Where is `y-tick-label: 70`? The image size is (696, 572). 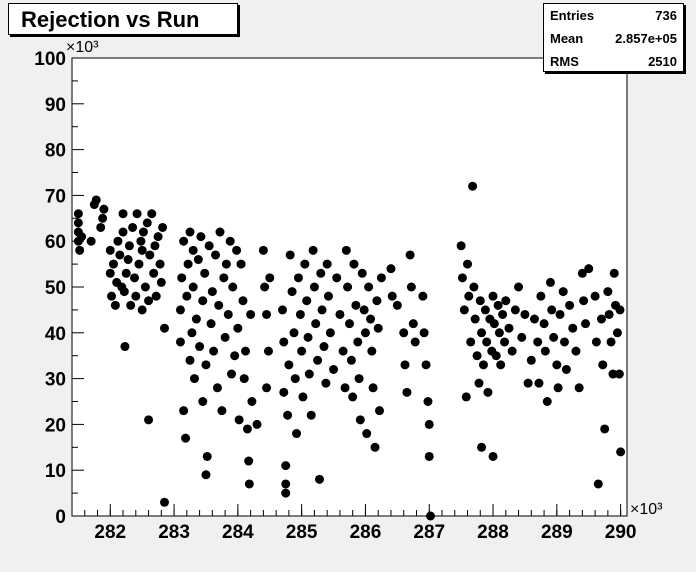 y-tick-label: 70 is located at coordinates (55, 196).